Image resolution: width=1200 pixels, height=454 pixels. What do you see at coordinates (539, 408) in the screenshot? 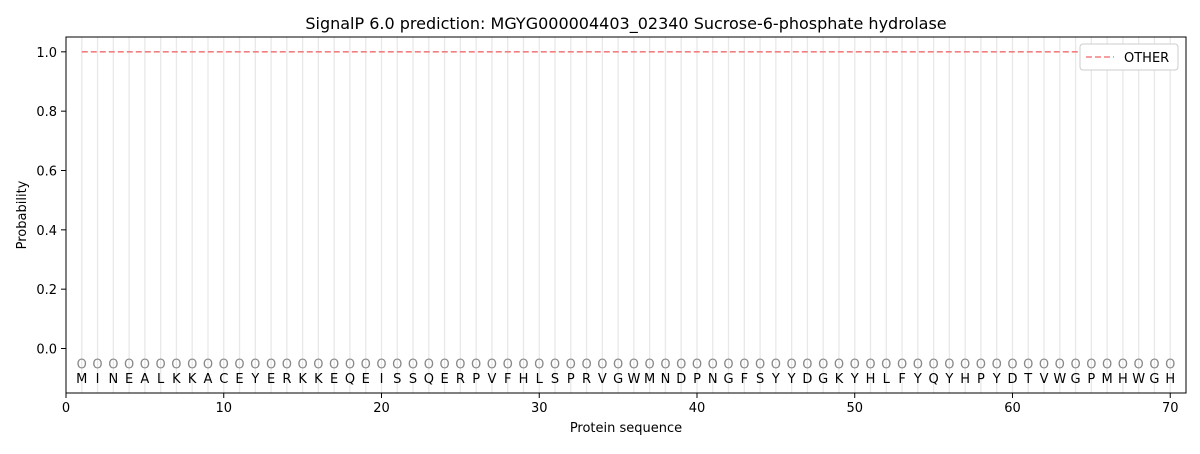
I see `x-tick-label: 30` at bounding box center [539, 408].